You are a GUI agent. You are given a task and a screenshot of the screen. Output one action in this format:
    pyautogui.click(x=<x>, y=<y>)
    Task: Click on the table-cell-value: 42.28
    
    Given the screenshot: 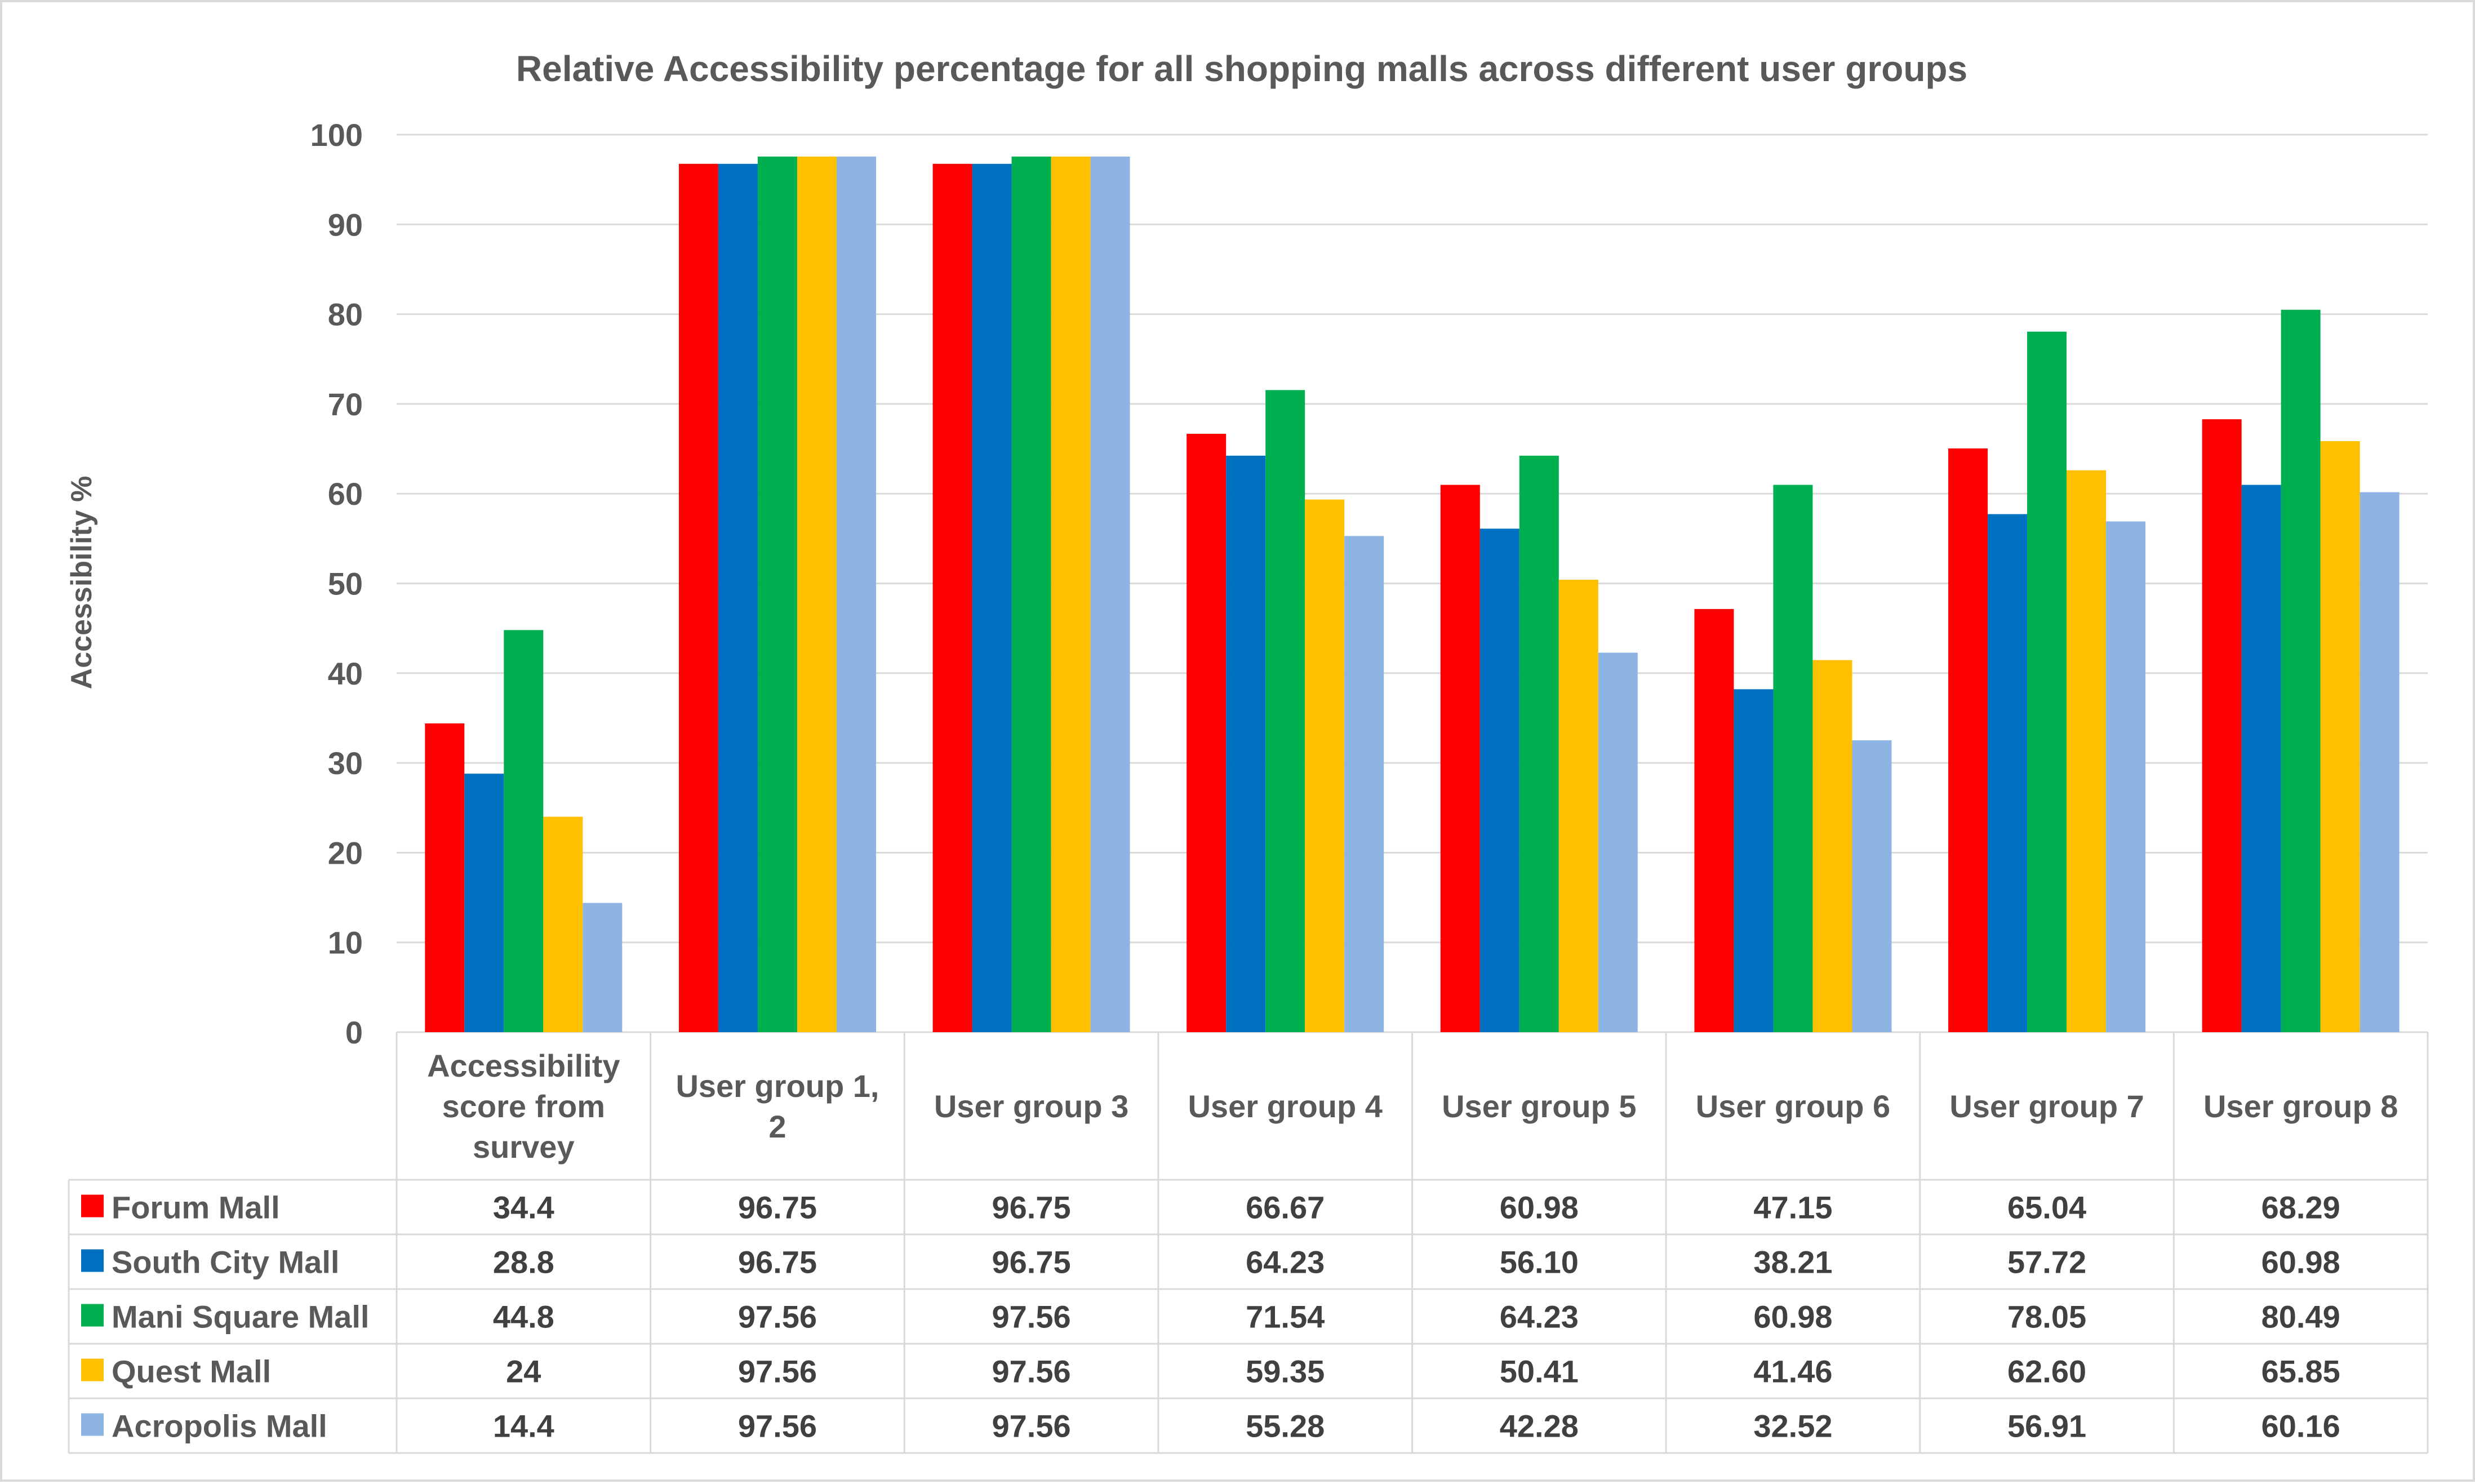 What is the action you would take?
    pyautogui.click(x=1539, y=1426)
    